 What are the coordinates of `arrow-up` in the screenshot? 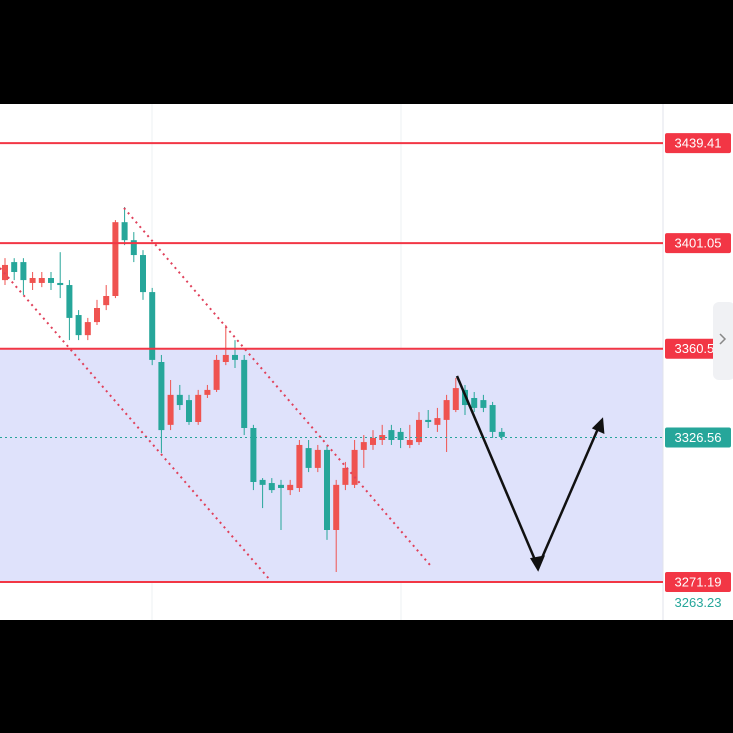 It's located at (569, 495).